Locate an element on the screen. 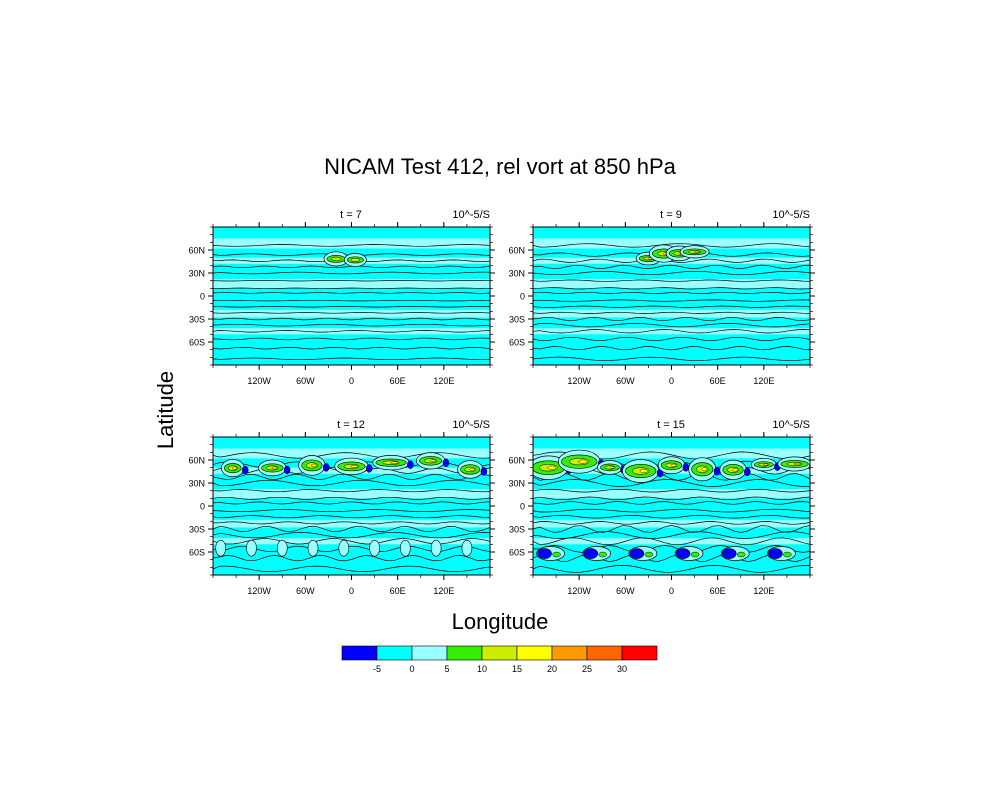  x-tick-label: 60E is located at coordinates (398, 381).